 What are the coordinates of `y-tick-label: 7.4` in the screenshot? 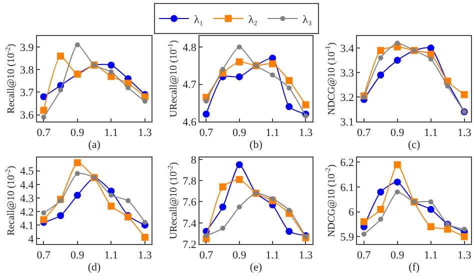 It's located at (189, 224).